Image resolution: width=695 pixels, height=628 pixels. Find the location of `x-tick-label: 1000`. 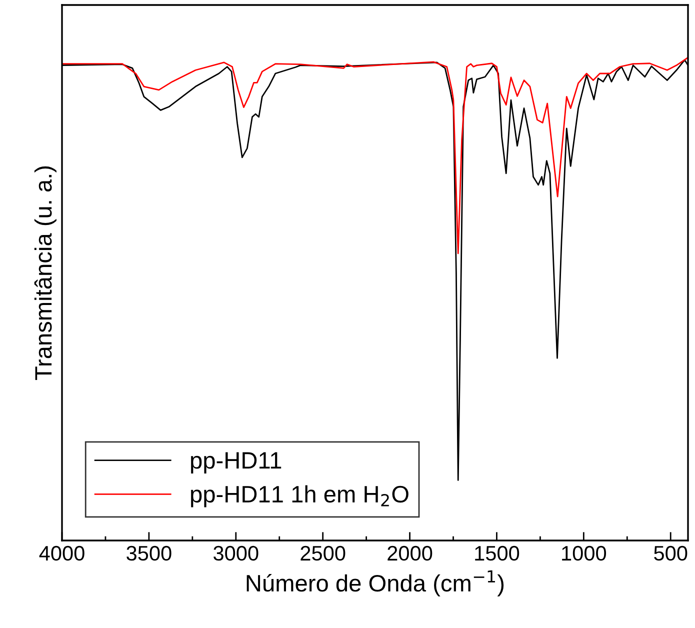

x-tick-label: 1000 is located at coordinates (584, 553).